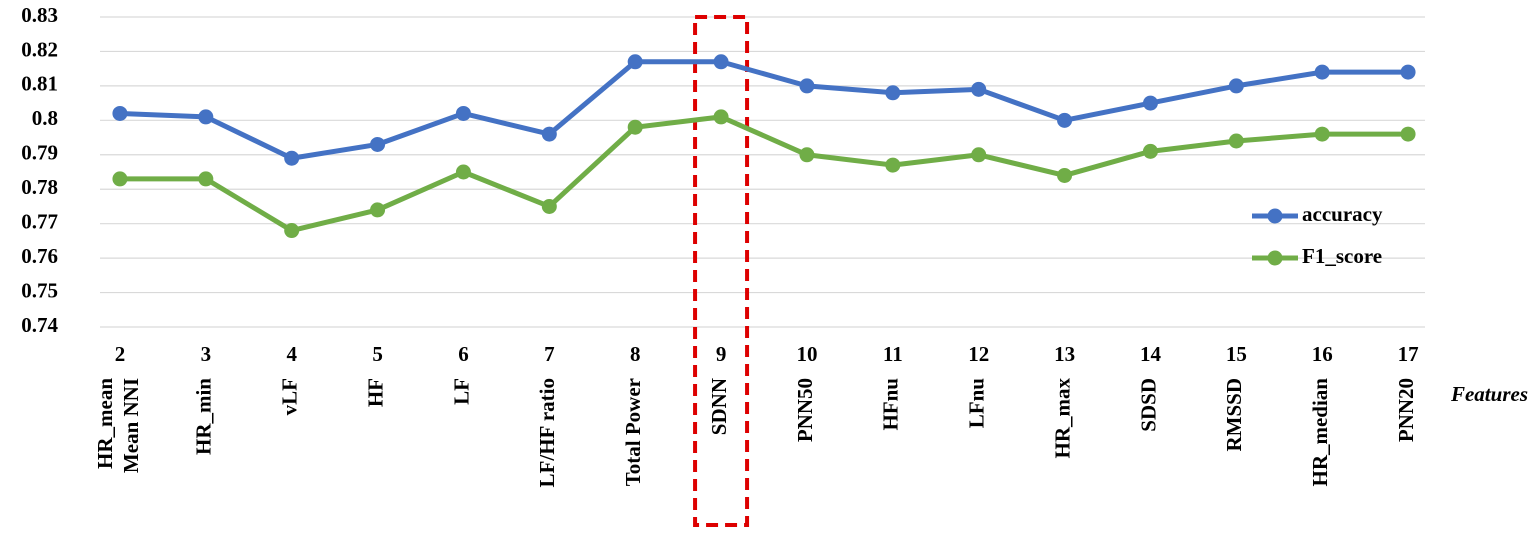  Describe the element at coordinates (39, 221) in the screenshot. I see `y-tick-label: 0.77` at that location.